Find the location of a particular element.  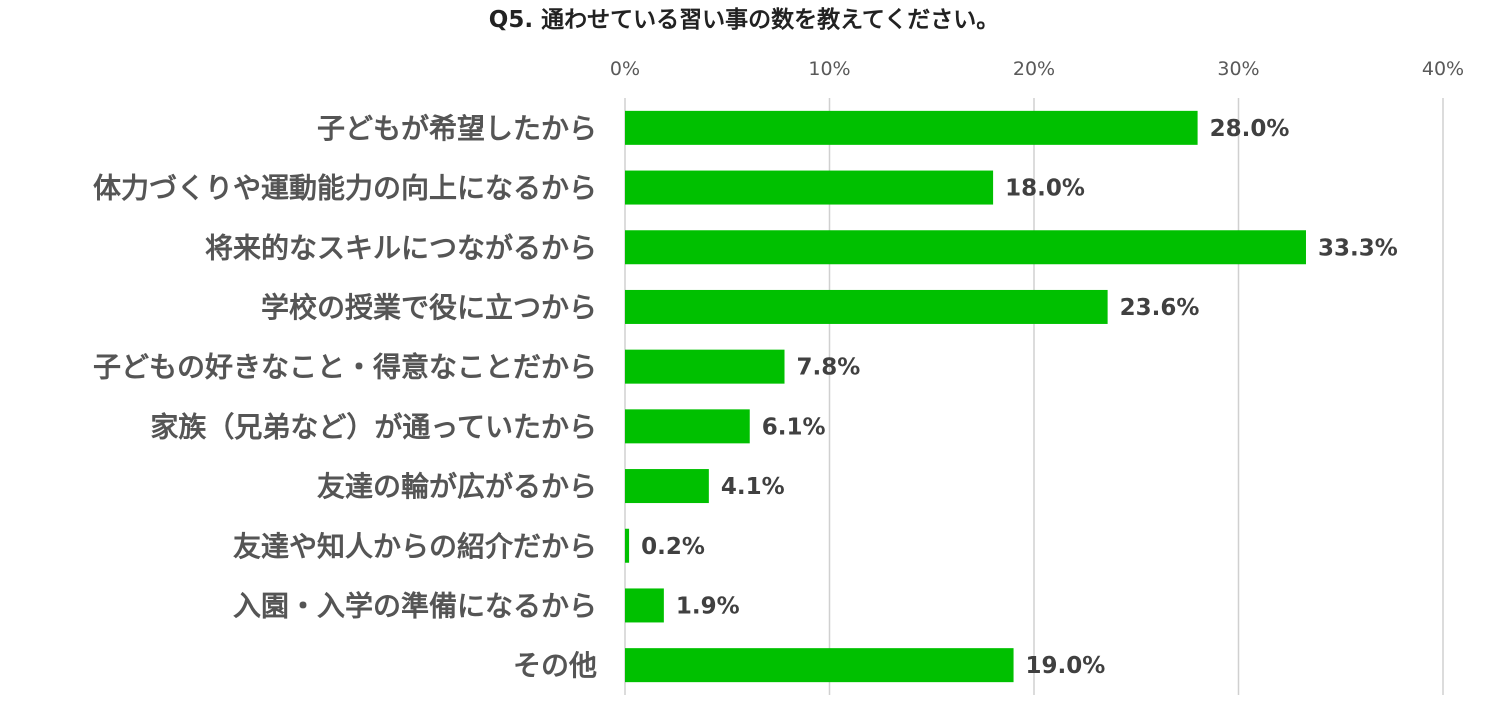

x-tick-label: 20% is located at coordinates (1034, 69).